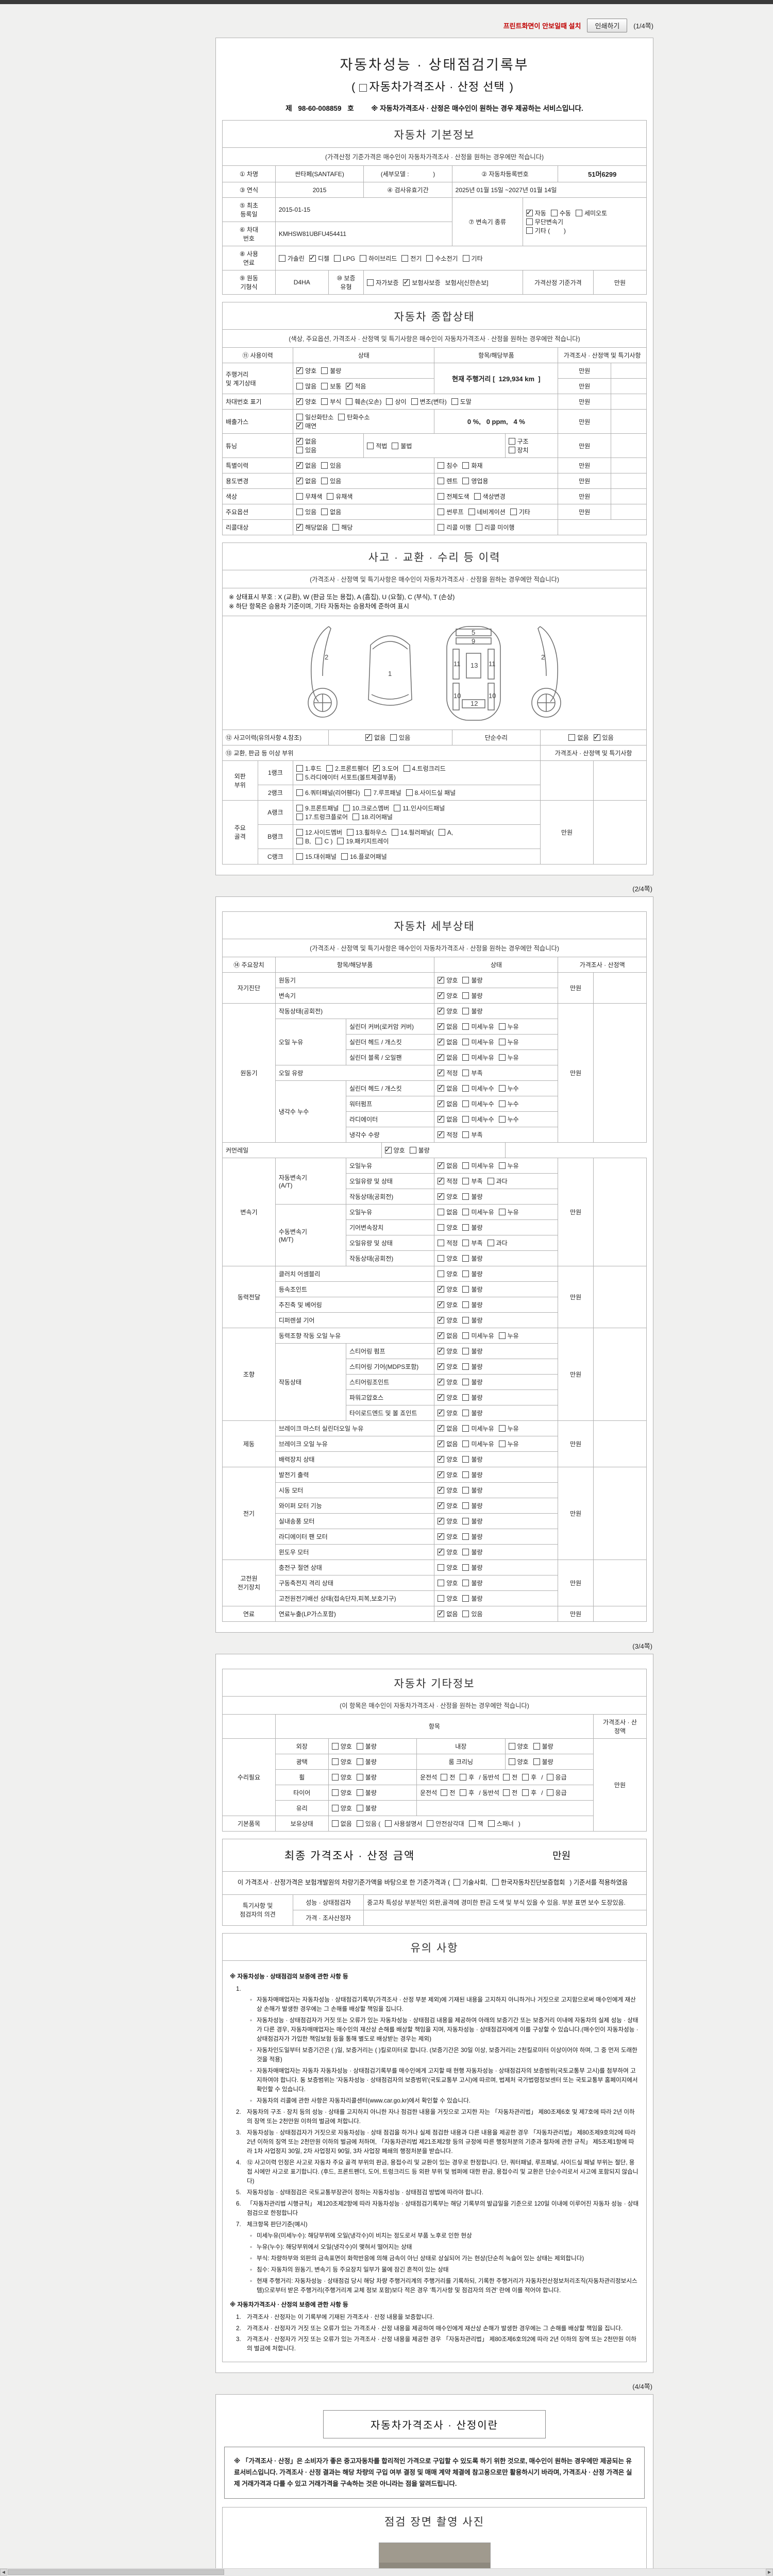  I want to click on scroll-right-arrow-icon: ▶, so click(769, 2572).